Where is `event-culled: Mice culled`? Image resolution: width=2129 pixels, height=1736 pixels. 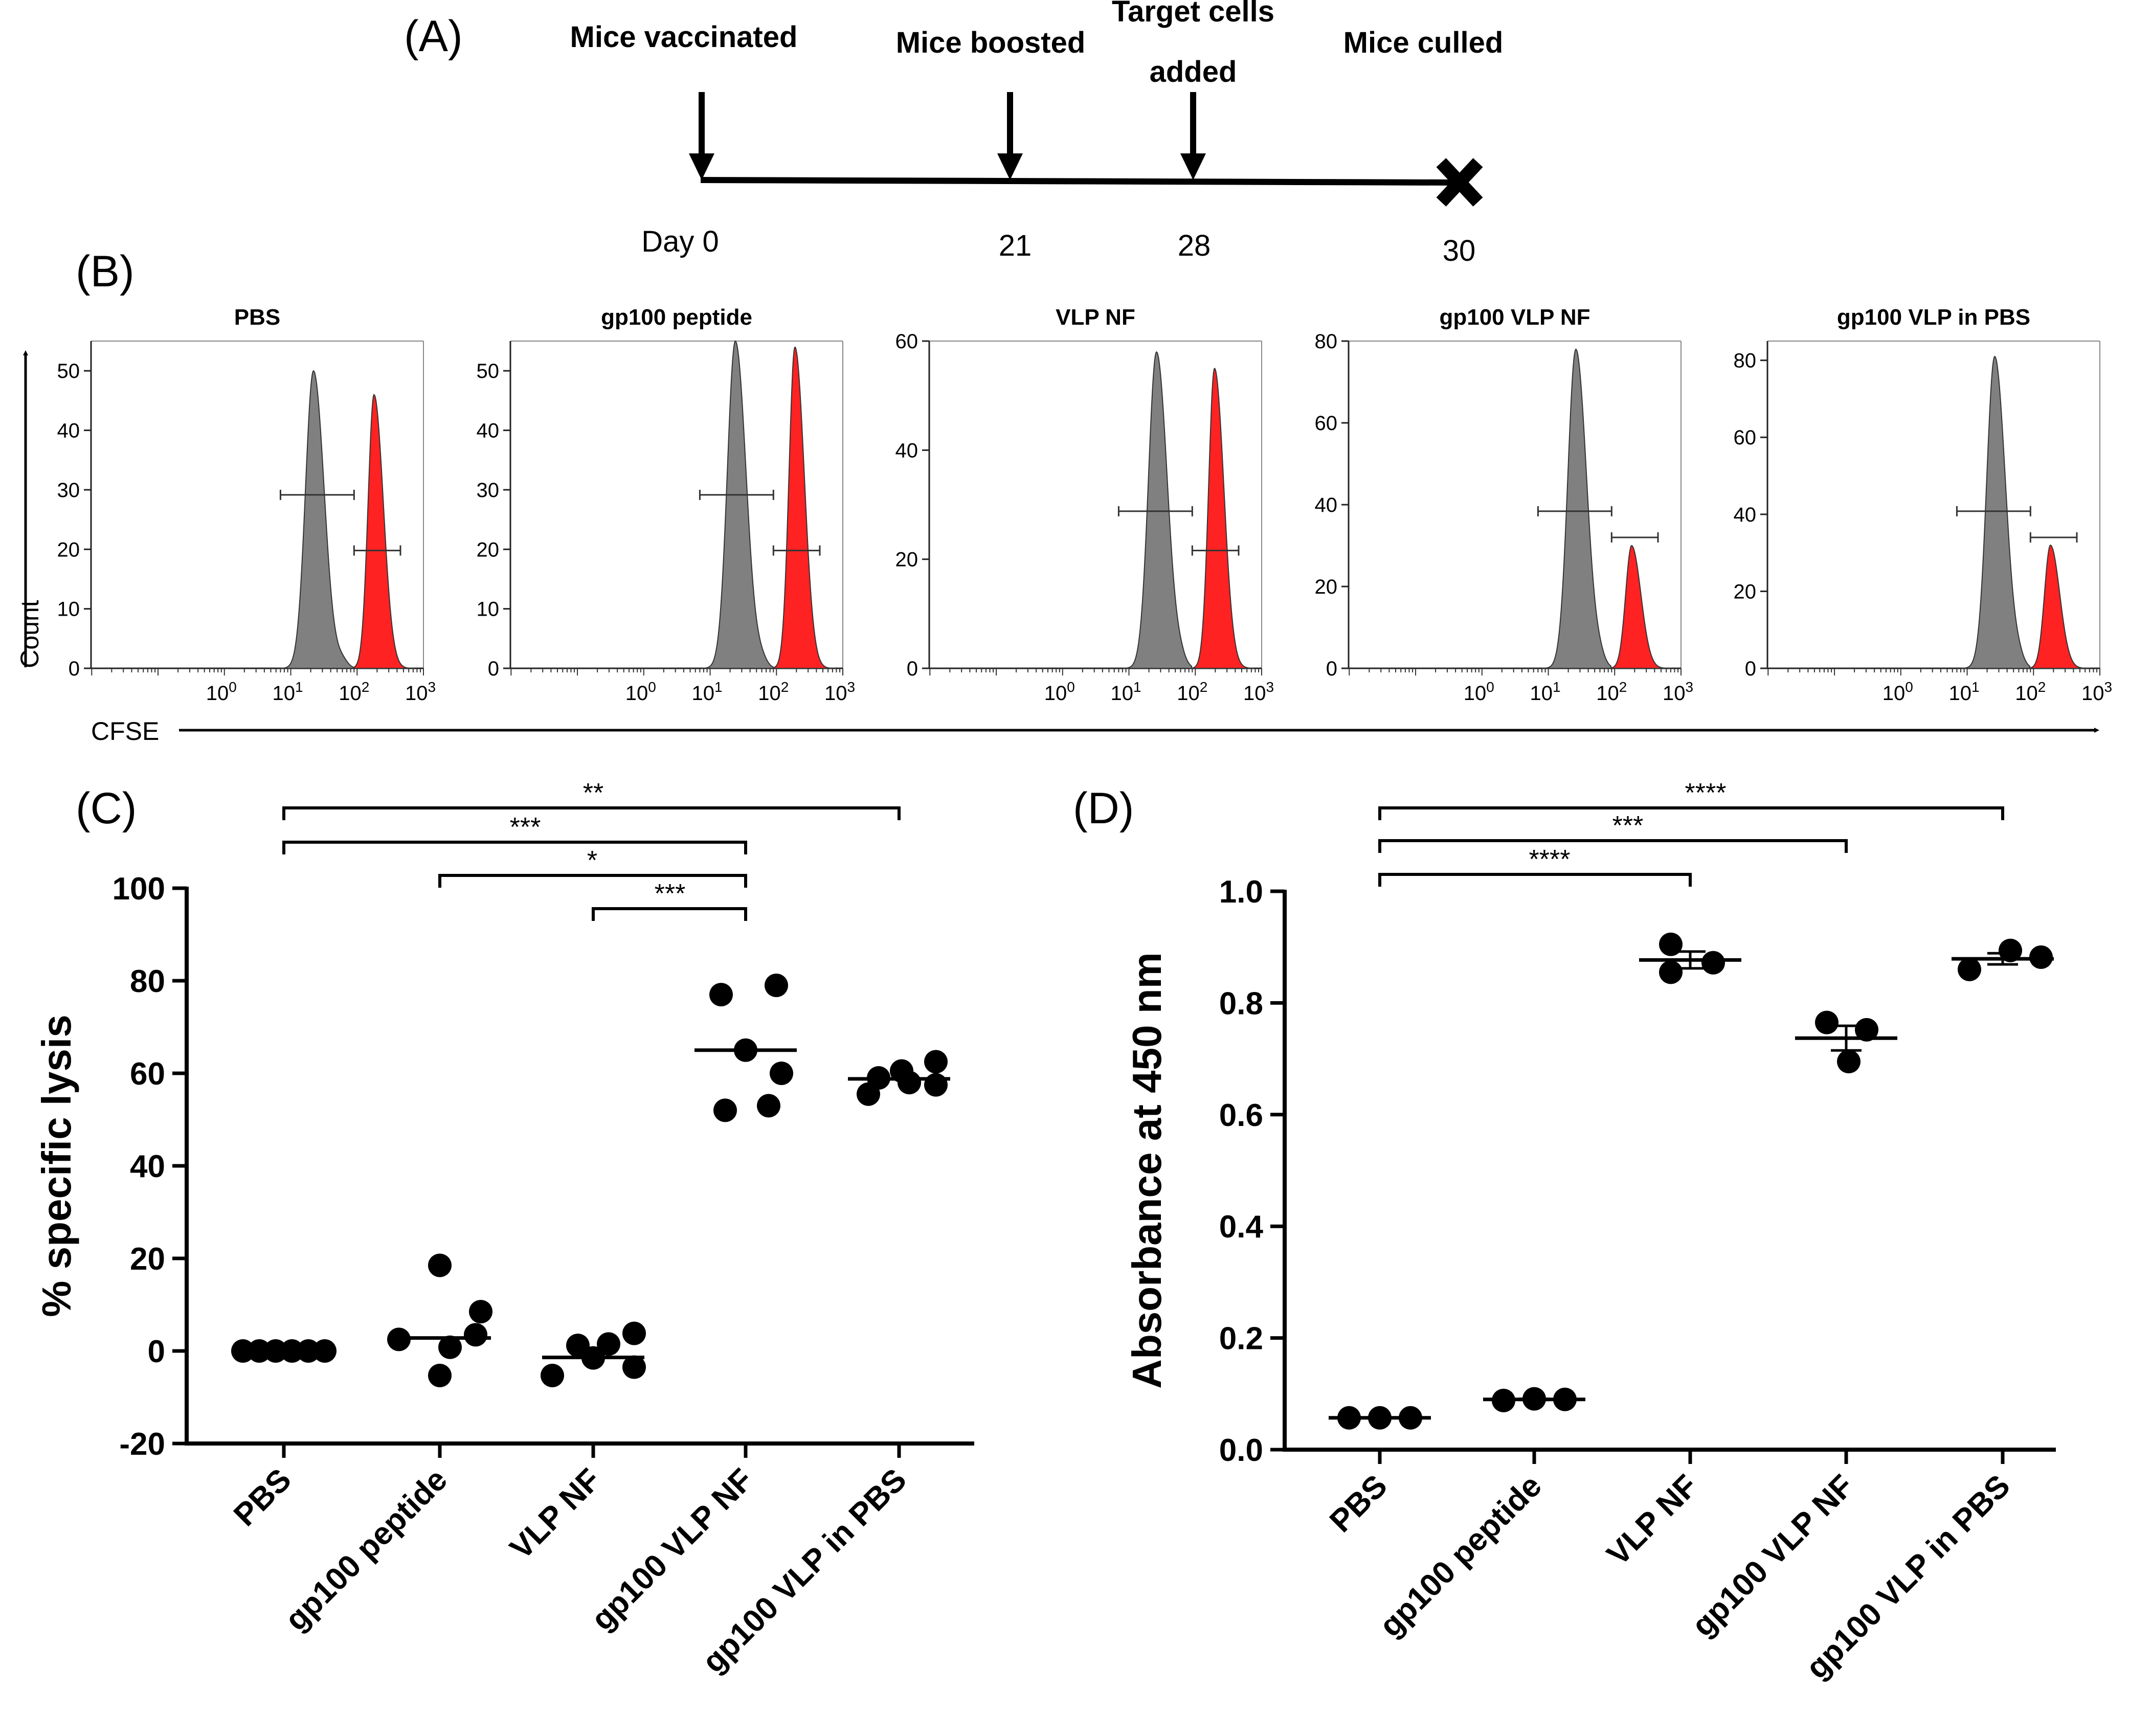 event-culled: Mice culled is located at coordinates (1424, 42).